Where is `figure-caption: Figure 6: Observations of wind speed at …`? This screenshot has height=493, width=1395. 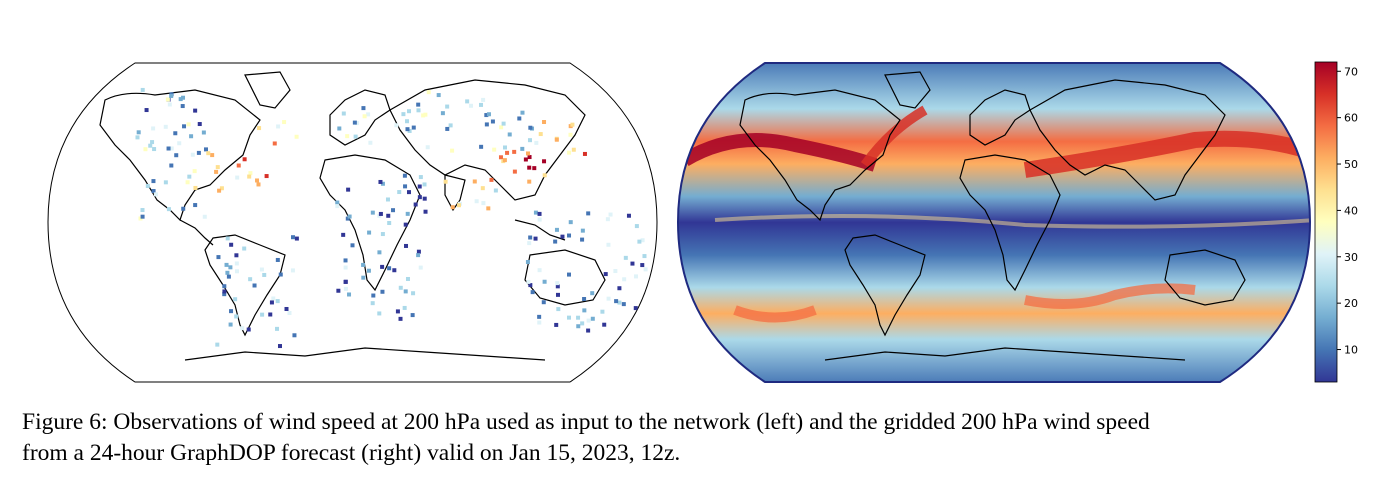 figure-caption: Figure 6: Observations of wind speed at … is located at coordinates (702, 438).